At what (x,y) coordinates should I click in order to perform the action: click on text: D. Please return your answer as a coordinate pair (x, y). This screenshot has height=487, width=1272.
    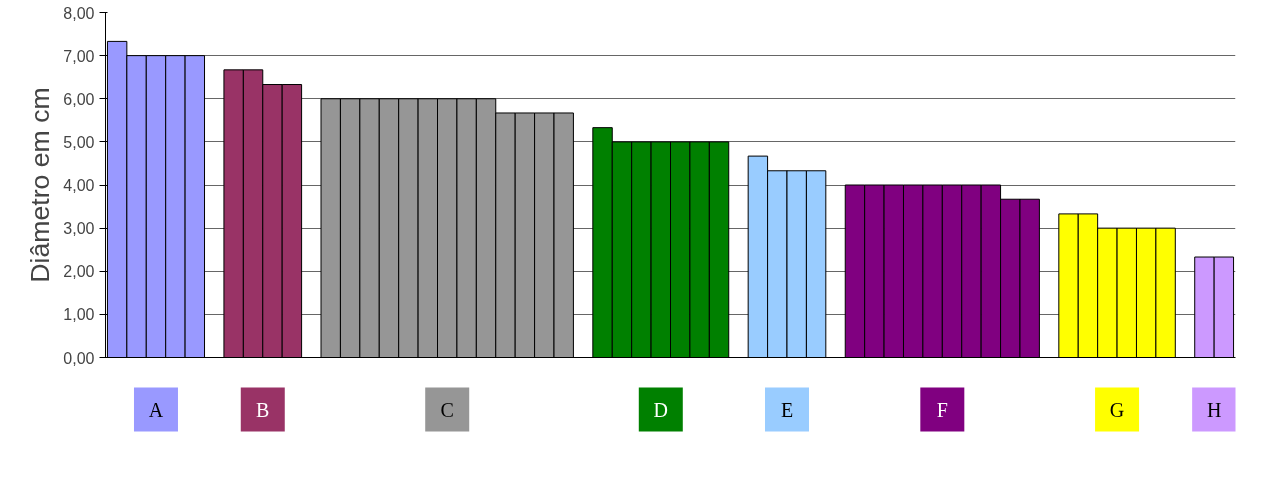
    Looking at the image, I should click on (661, 409).